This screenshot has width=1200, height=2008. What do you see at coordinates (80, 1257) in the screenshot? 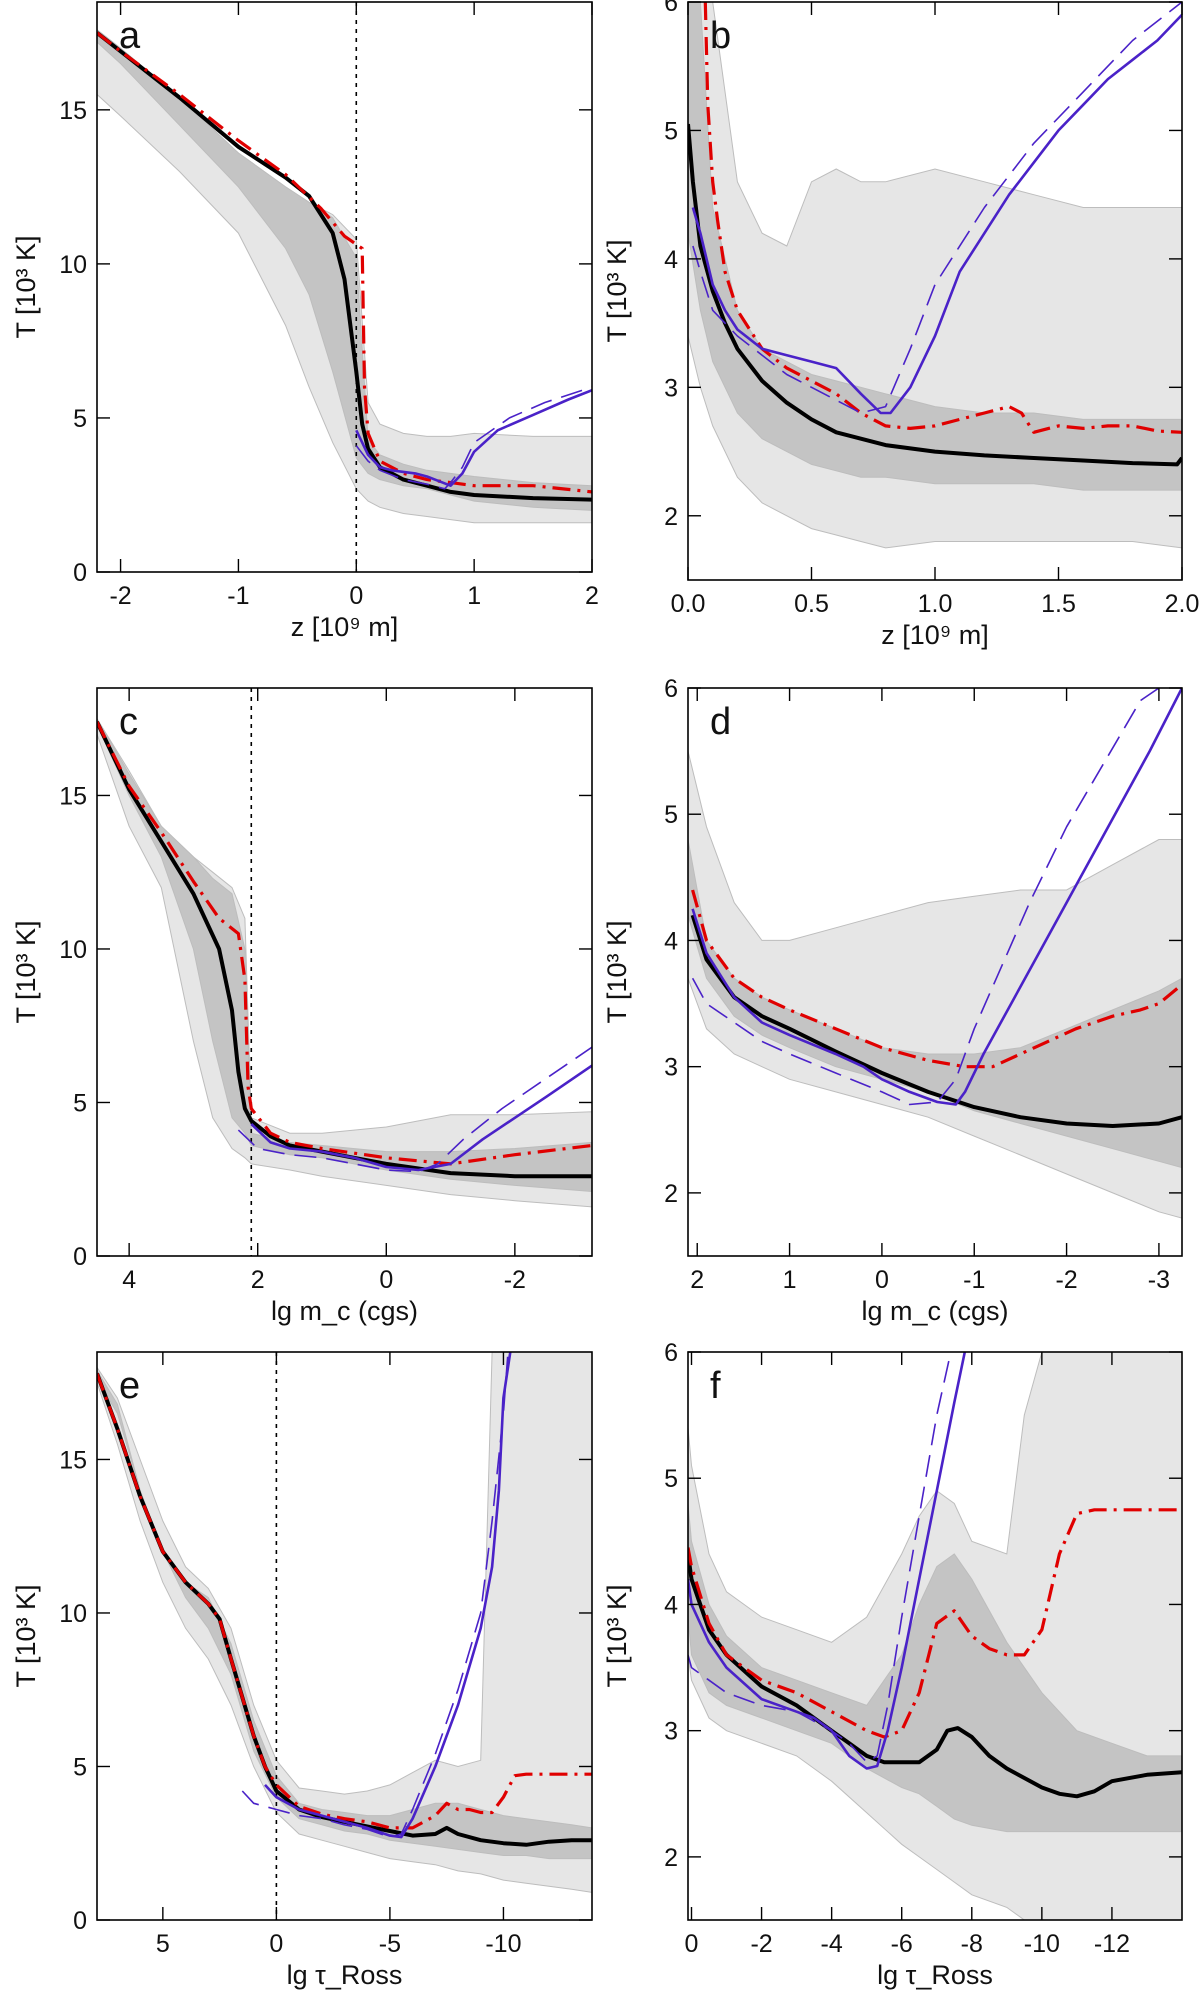
I see `ytick-label-c: 0` at bounding box center [80, 1257].